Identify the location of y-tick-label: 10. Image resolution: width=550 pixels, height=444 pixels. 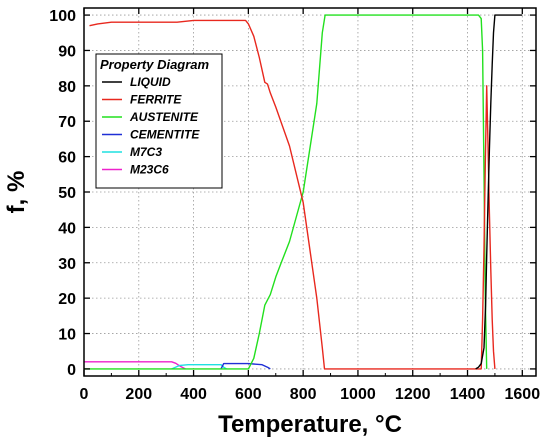
(67, 335).